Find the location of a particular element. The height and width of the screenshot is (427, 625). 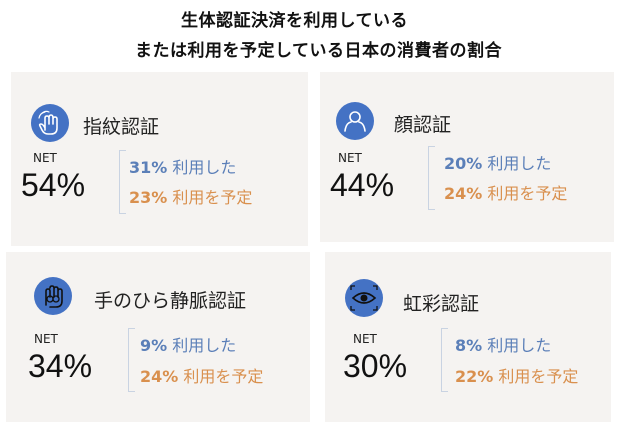

plan-row: 22% 利用を予定 is located at coordinates (516, 375).